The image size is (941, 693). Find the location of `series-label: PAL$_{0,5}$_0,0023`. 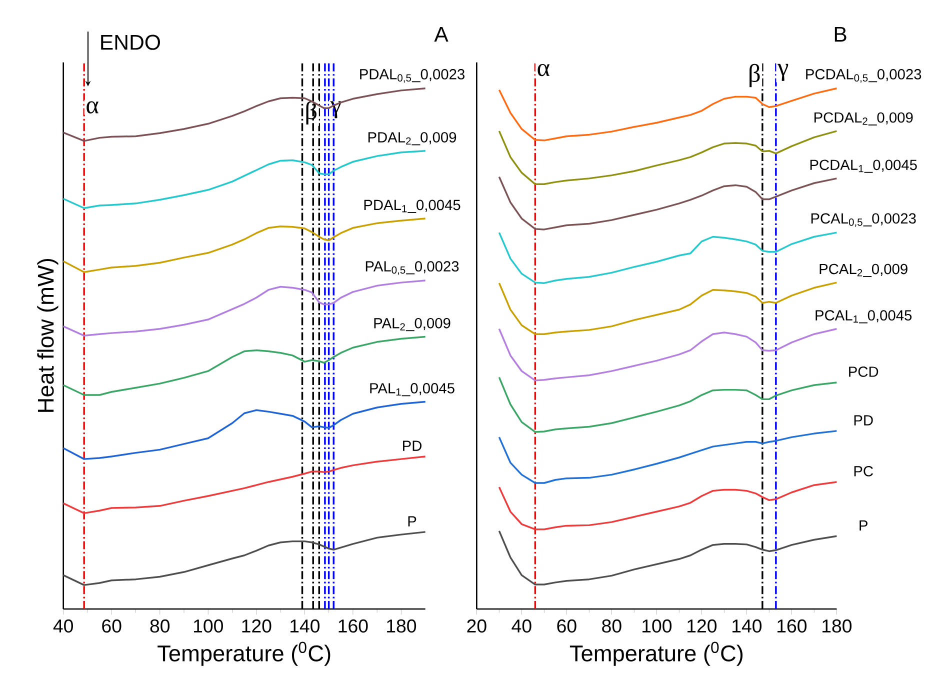

series-label: PAL$_{0,5}$_0,0023 is located at coordinates (412, 268).